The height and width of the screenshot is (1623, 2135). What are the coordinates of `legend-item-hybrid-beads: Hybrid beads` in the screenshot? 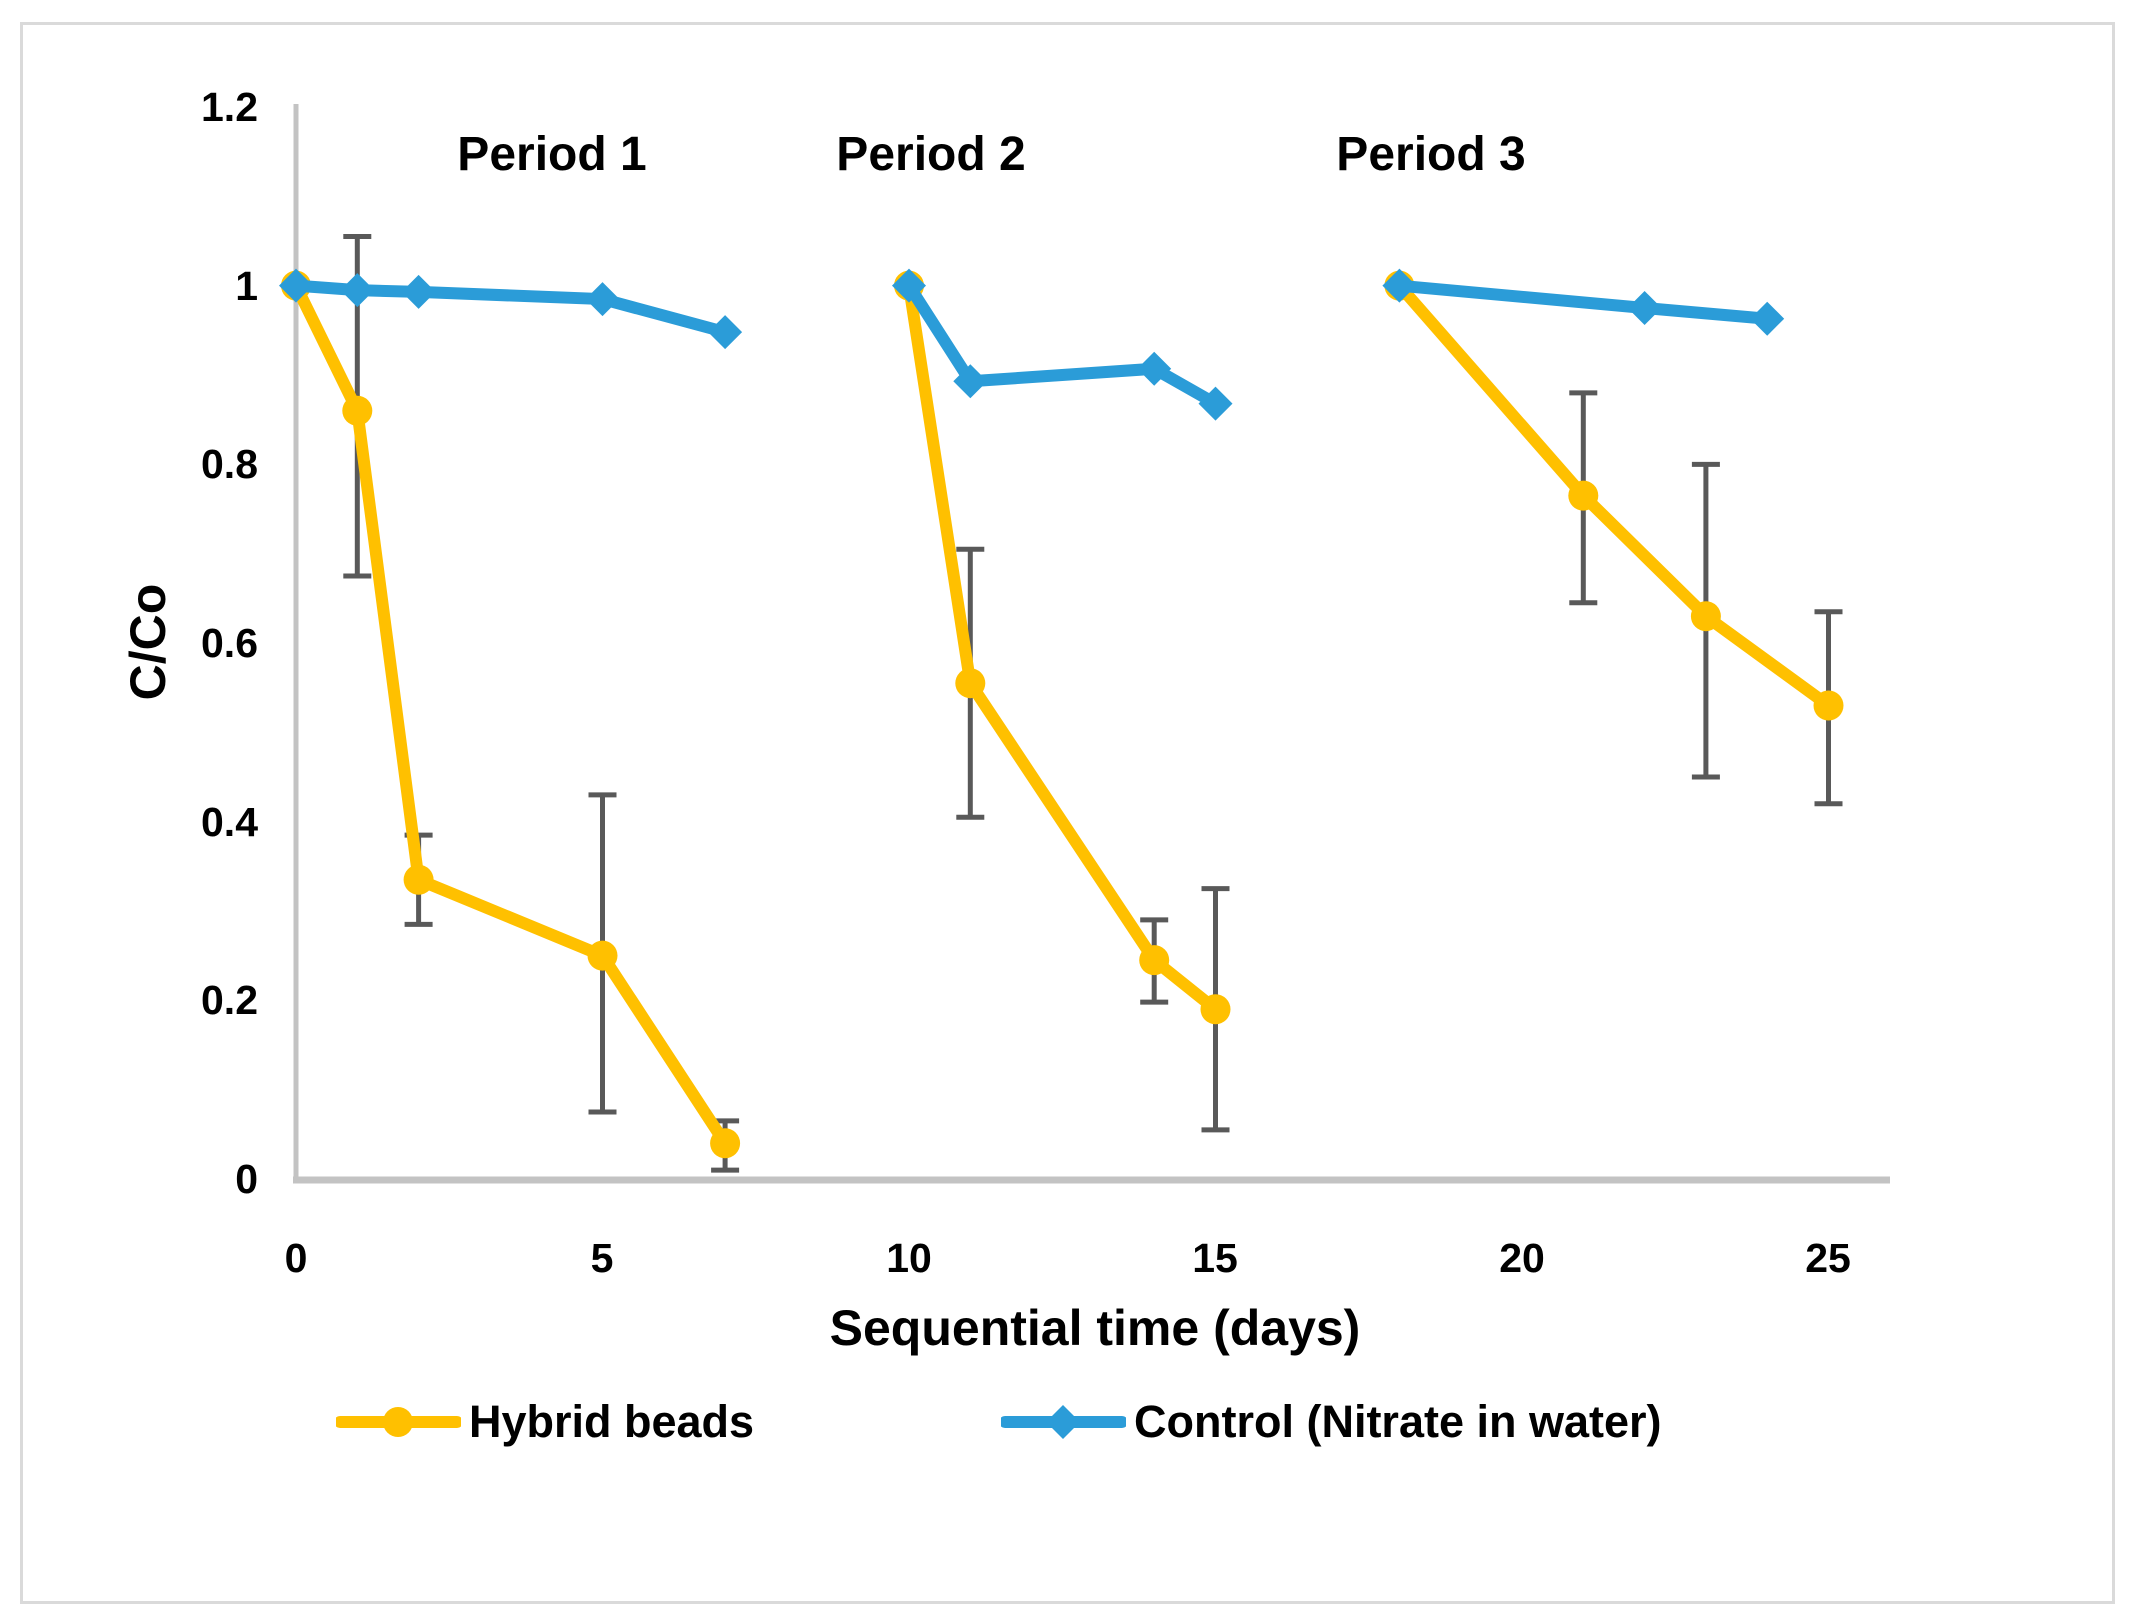 It's located at (545, 1422).